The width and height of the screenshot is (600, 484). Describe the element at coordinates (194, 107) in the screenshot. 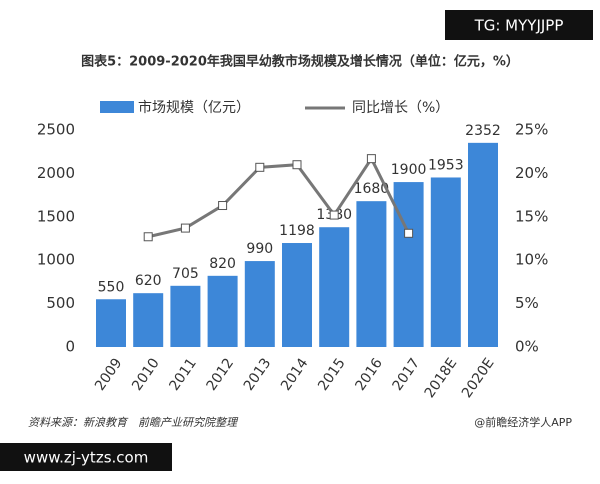

I see `legend-label: 市场规模（亿元）` at that location.